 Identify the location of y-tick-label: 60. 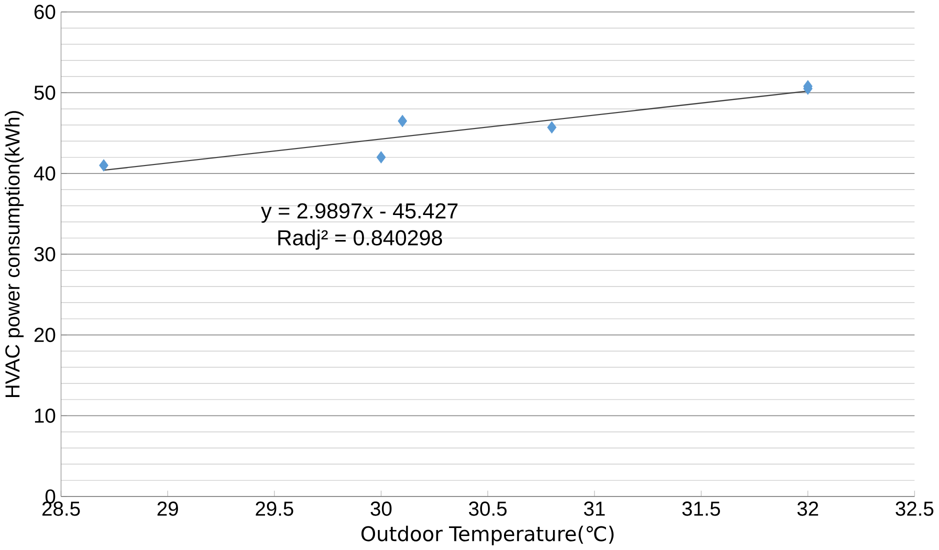
(45, 12).